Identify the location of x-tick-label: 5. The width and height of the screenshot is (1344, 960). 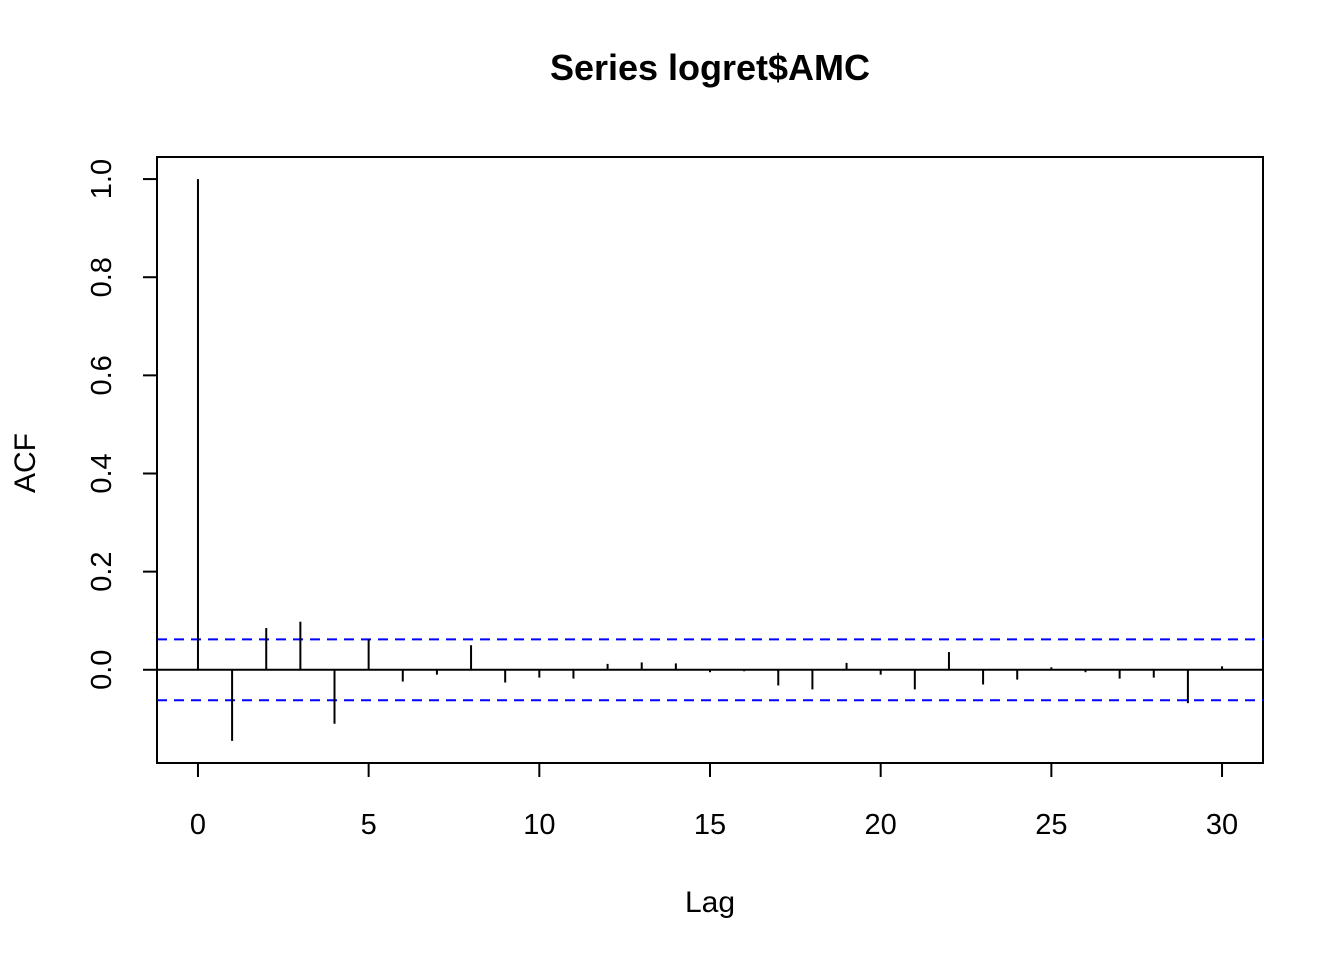
(369, 825).